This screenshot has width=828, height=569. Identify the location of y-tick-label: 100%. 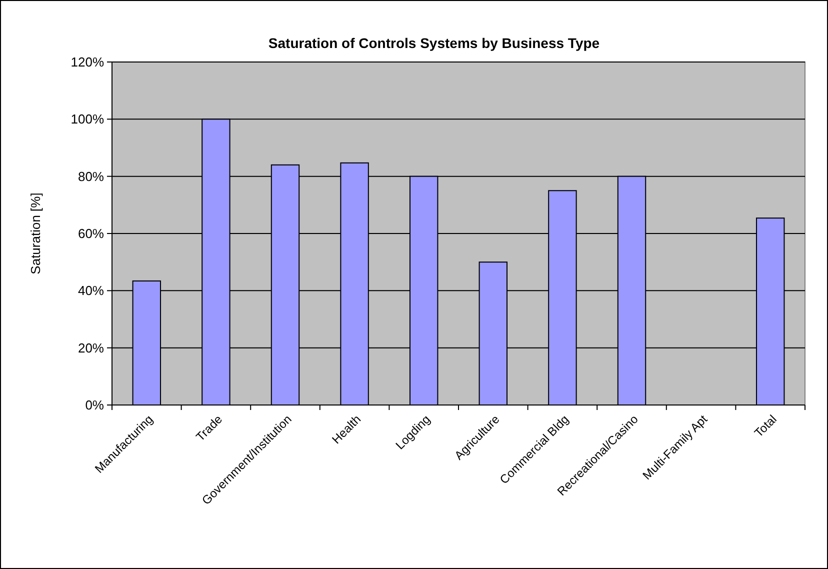
(87, 119).